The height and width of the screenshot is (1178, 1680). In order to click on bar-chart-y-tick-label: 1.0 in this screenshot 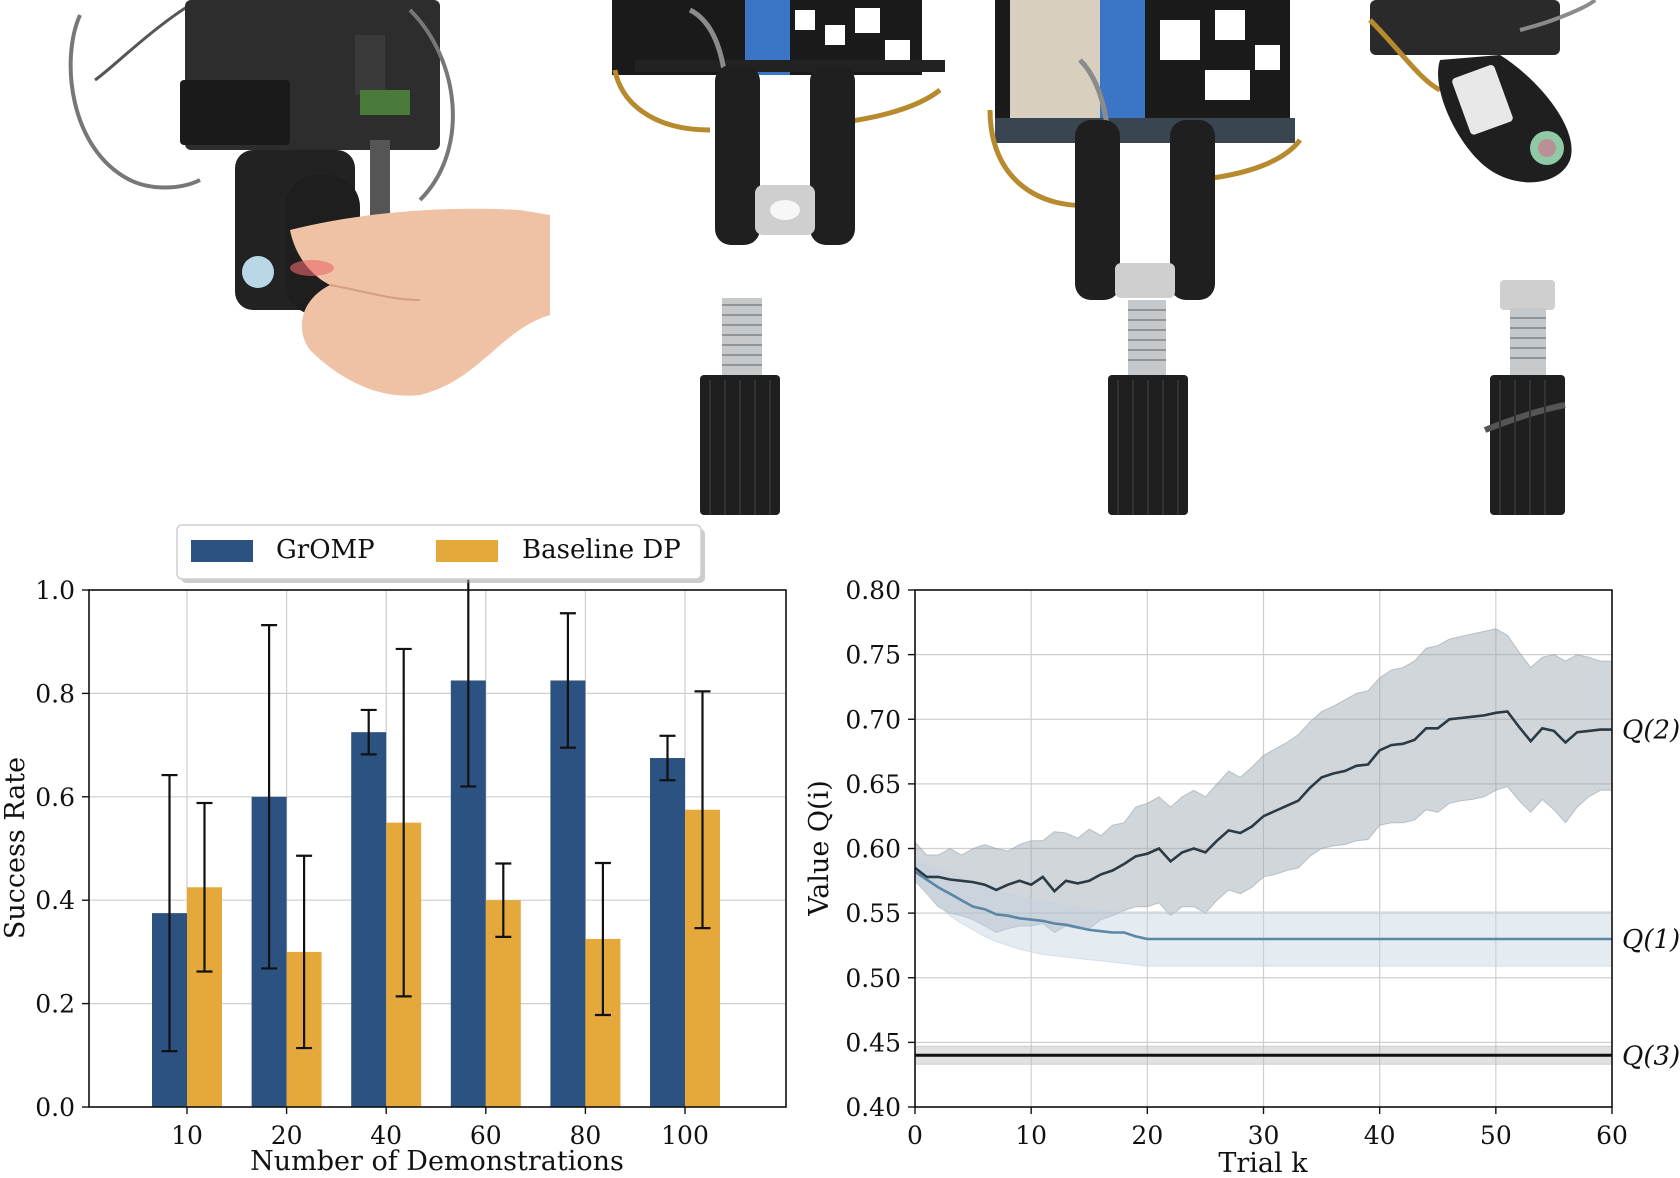, I will do `click(55, 590)`.